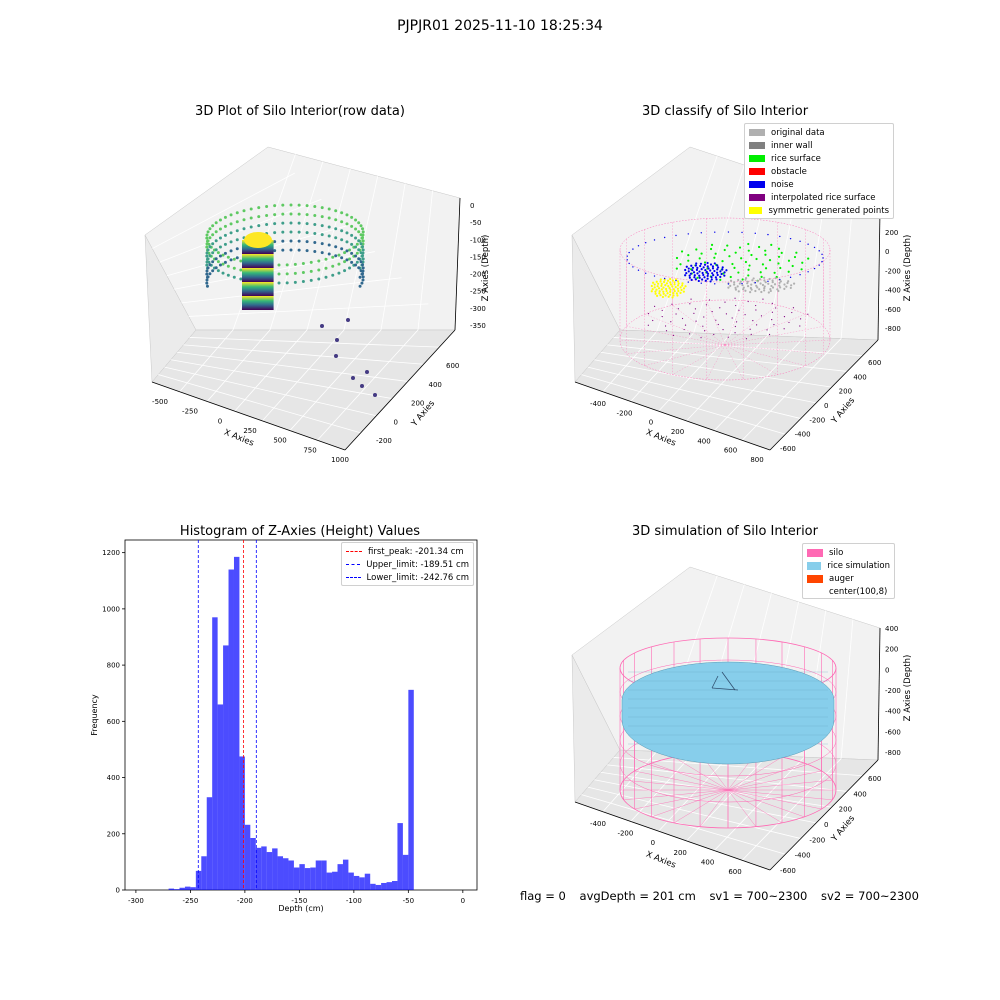  What do you see at coordinates (817, 420) in the screenshot?
I see `y-tick-label: -200` at bounding box center [817, 420].